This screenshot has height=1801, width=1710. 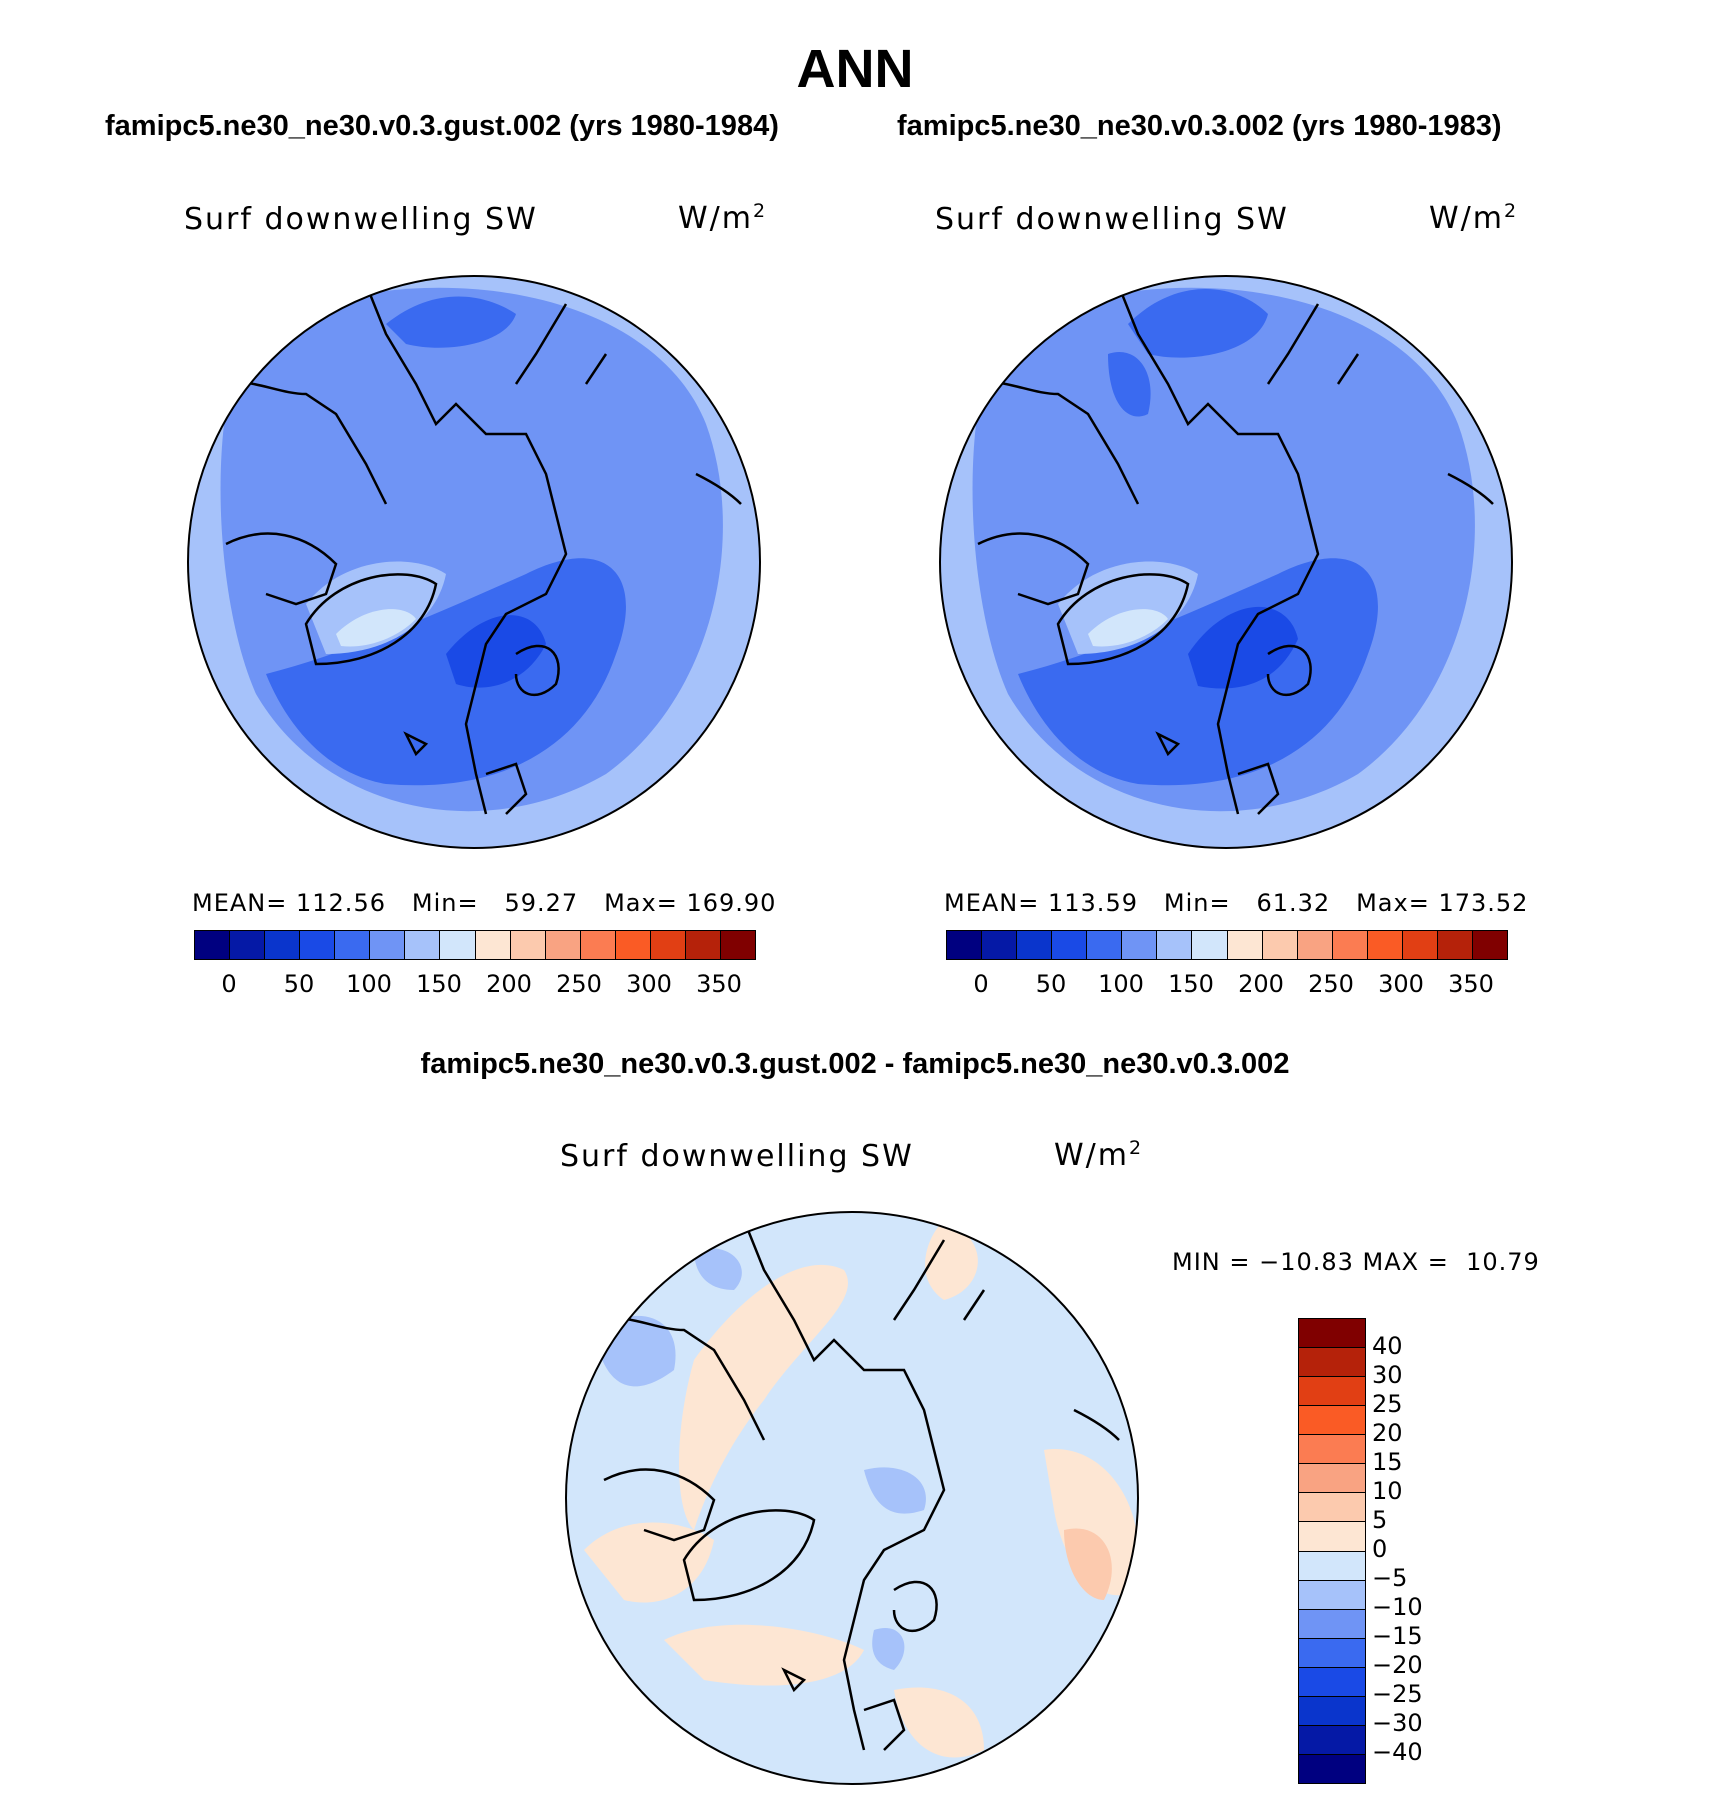 What do you see at coordinates (1387, 1491) in the screenshot?
I see `diff-colorbar-tick-label: 10` at bounding box center [1387, 1491].